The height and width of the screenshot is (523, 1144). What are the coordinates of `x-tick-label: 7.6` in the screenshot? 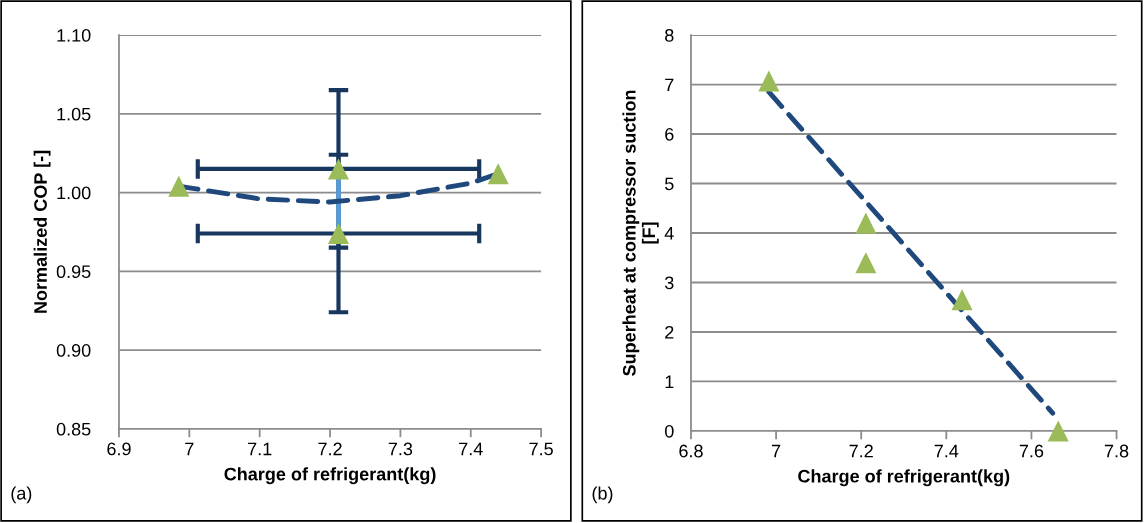 It's located at (1031, 451).